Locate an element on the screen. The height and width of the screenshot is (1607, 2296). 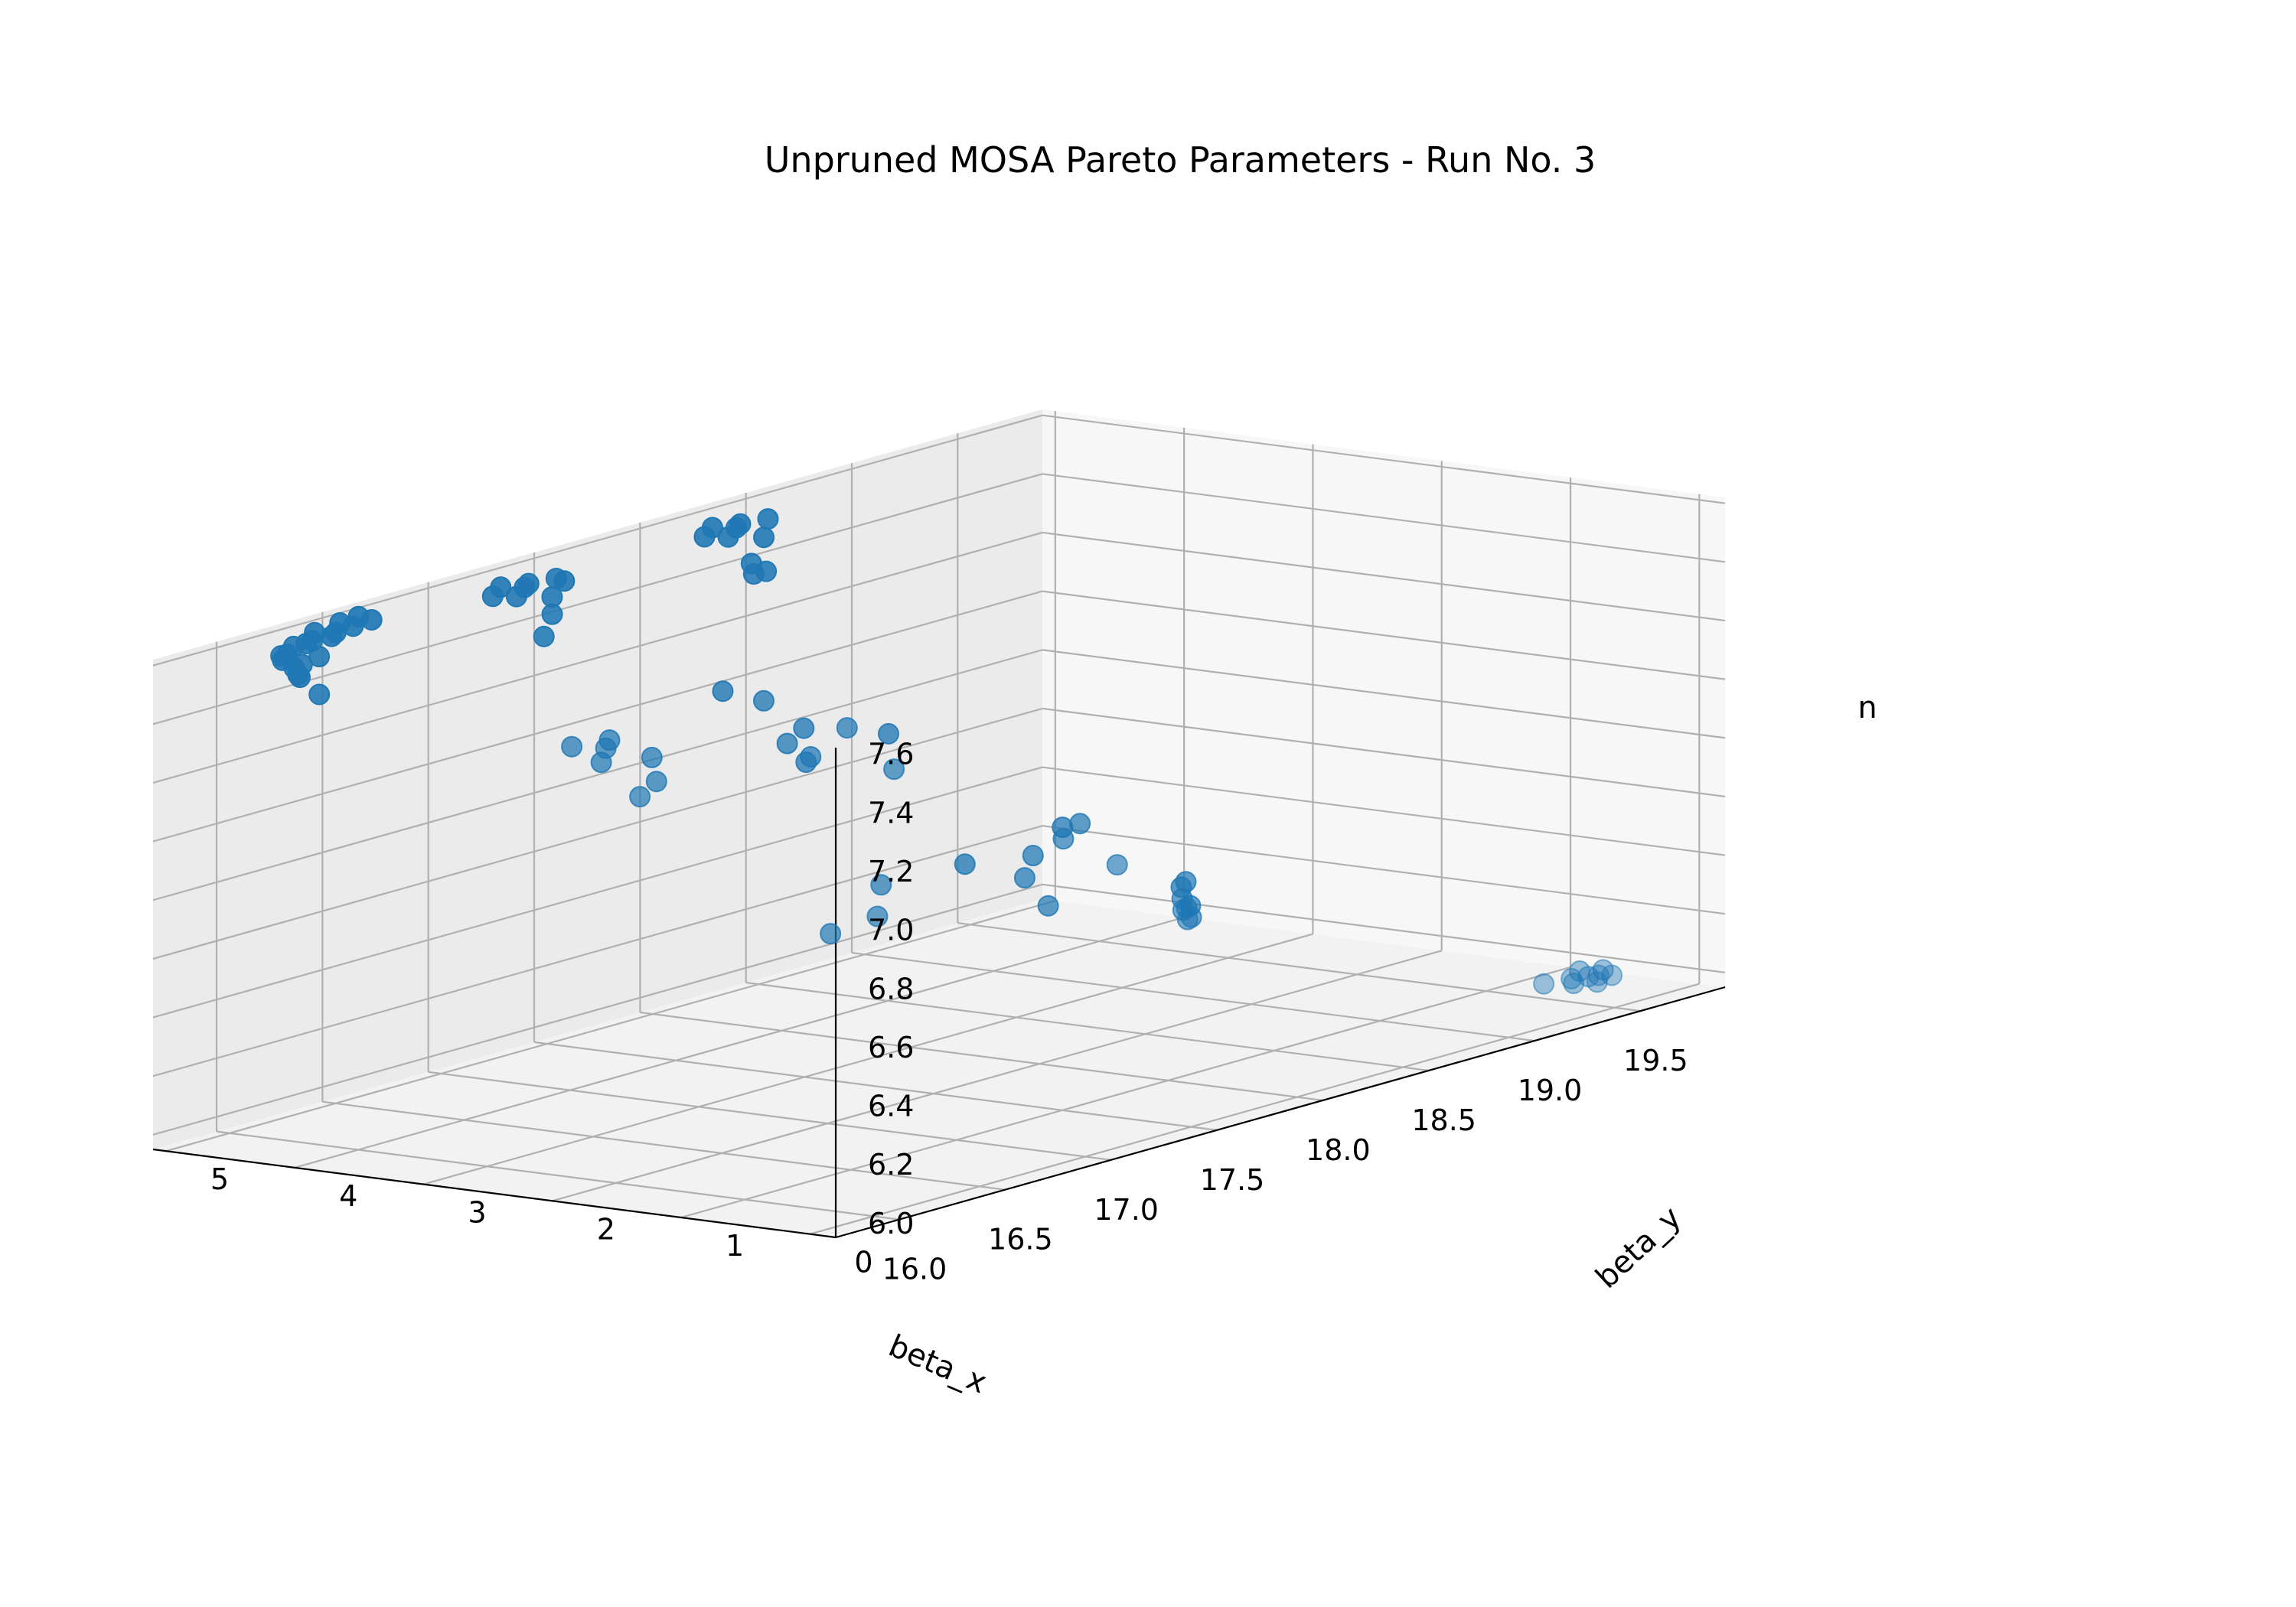
x-axis-line is located at coordinates (1280, 1112).